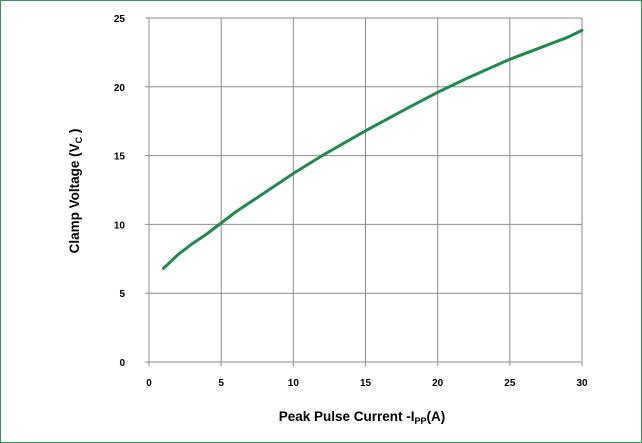 The width and height of the screenshot is (642, 443). I want to click on x-tick-label: 0, so click(149, 383).